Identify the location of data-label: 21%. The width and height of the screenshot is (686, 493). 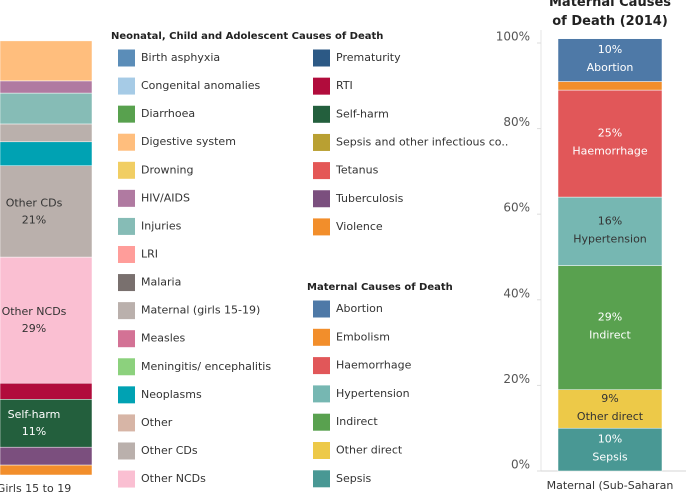
(34, 219).